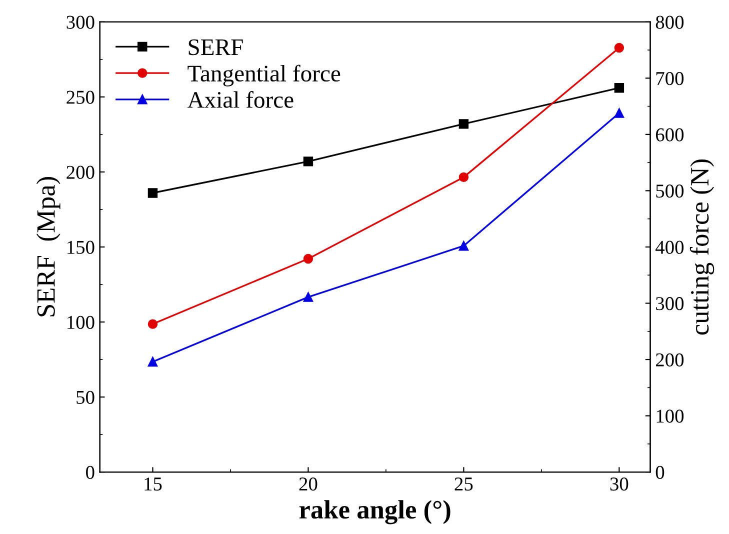 Image resolution: width=729 pixels, height=534 pixels. What do you see at coordinates (81, 322) in the screenshot?
I see `y-tick-label: 100` at bounding box center [81, 322].